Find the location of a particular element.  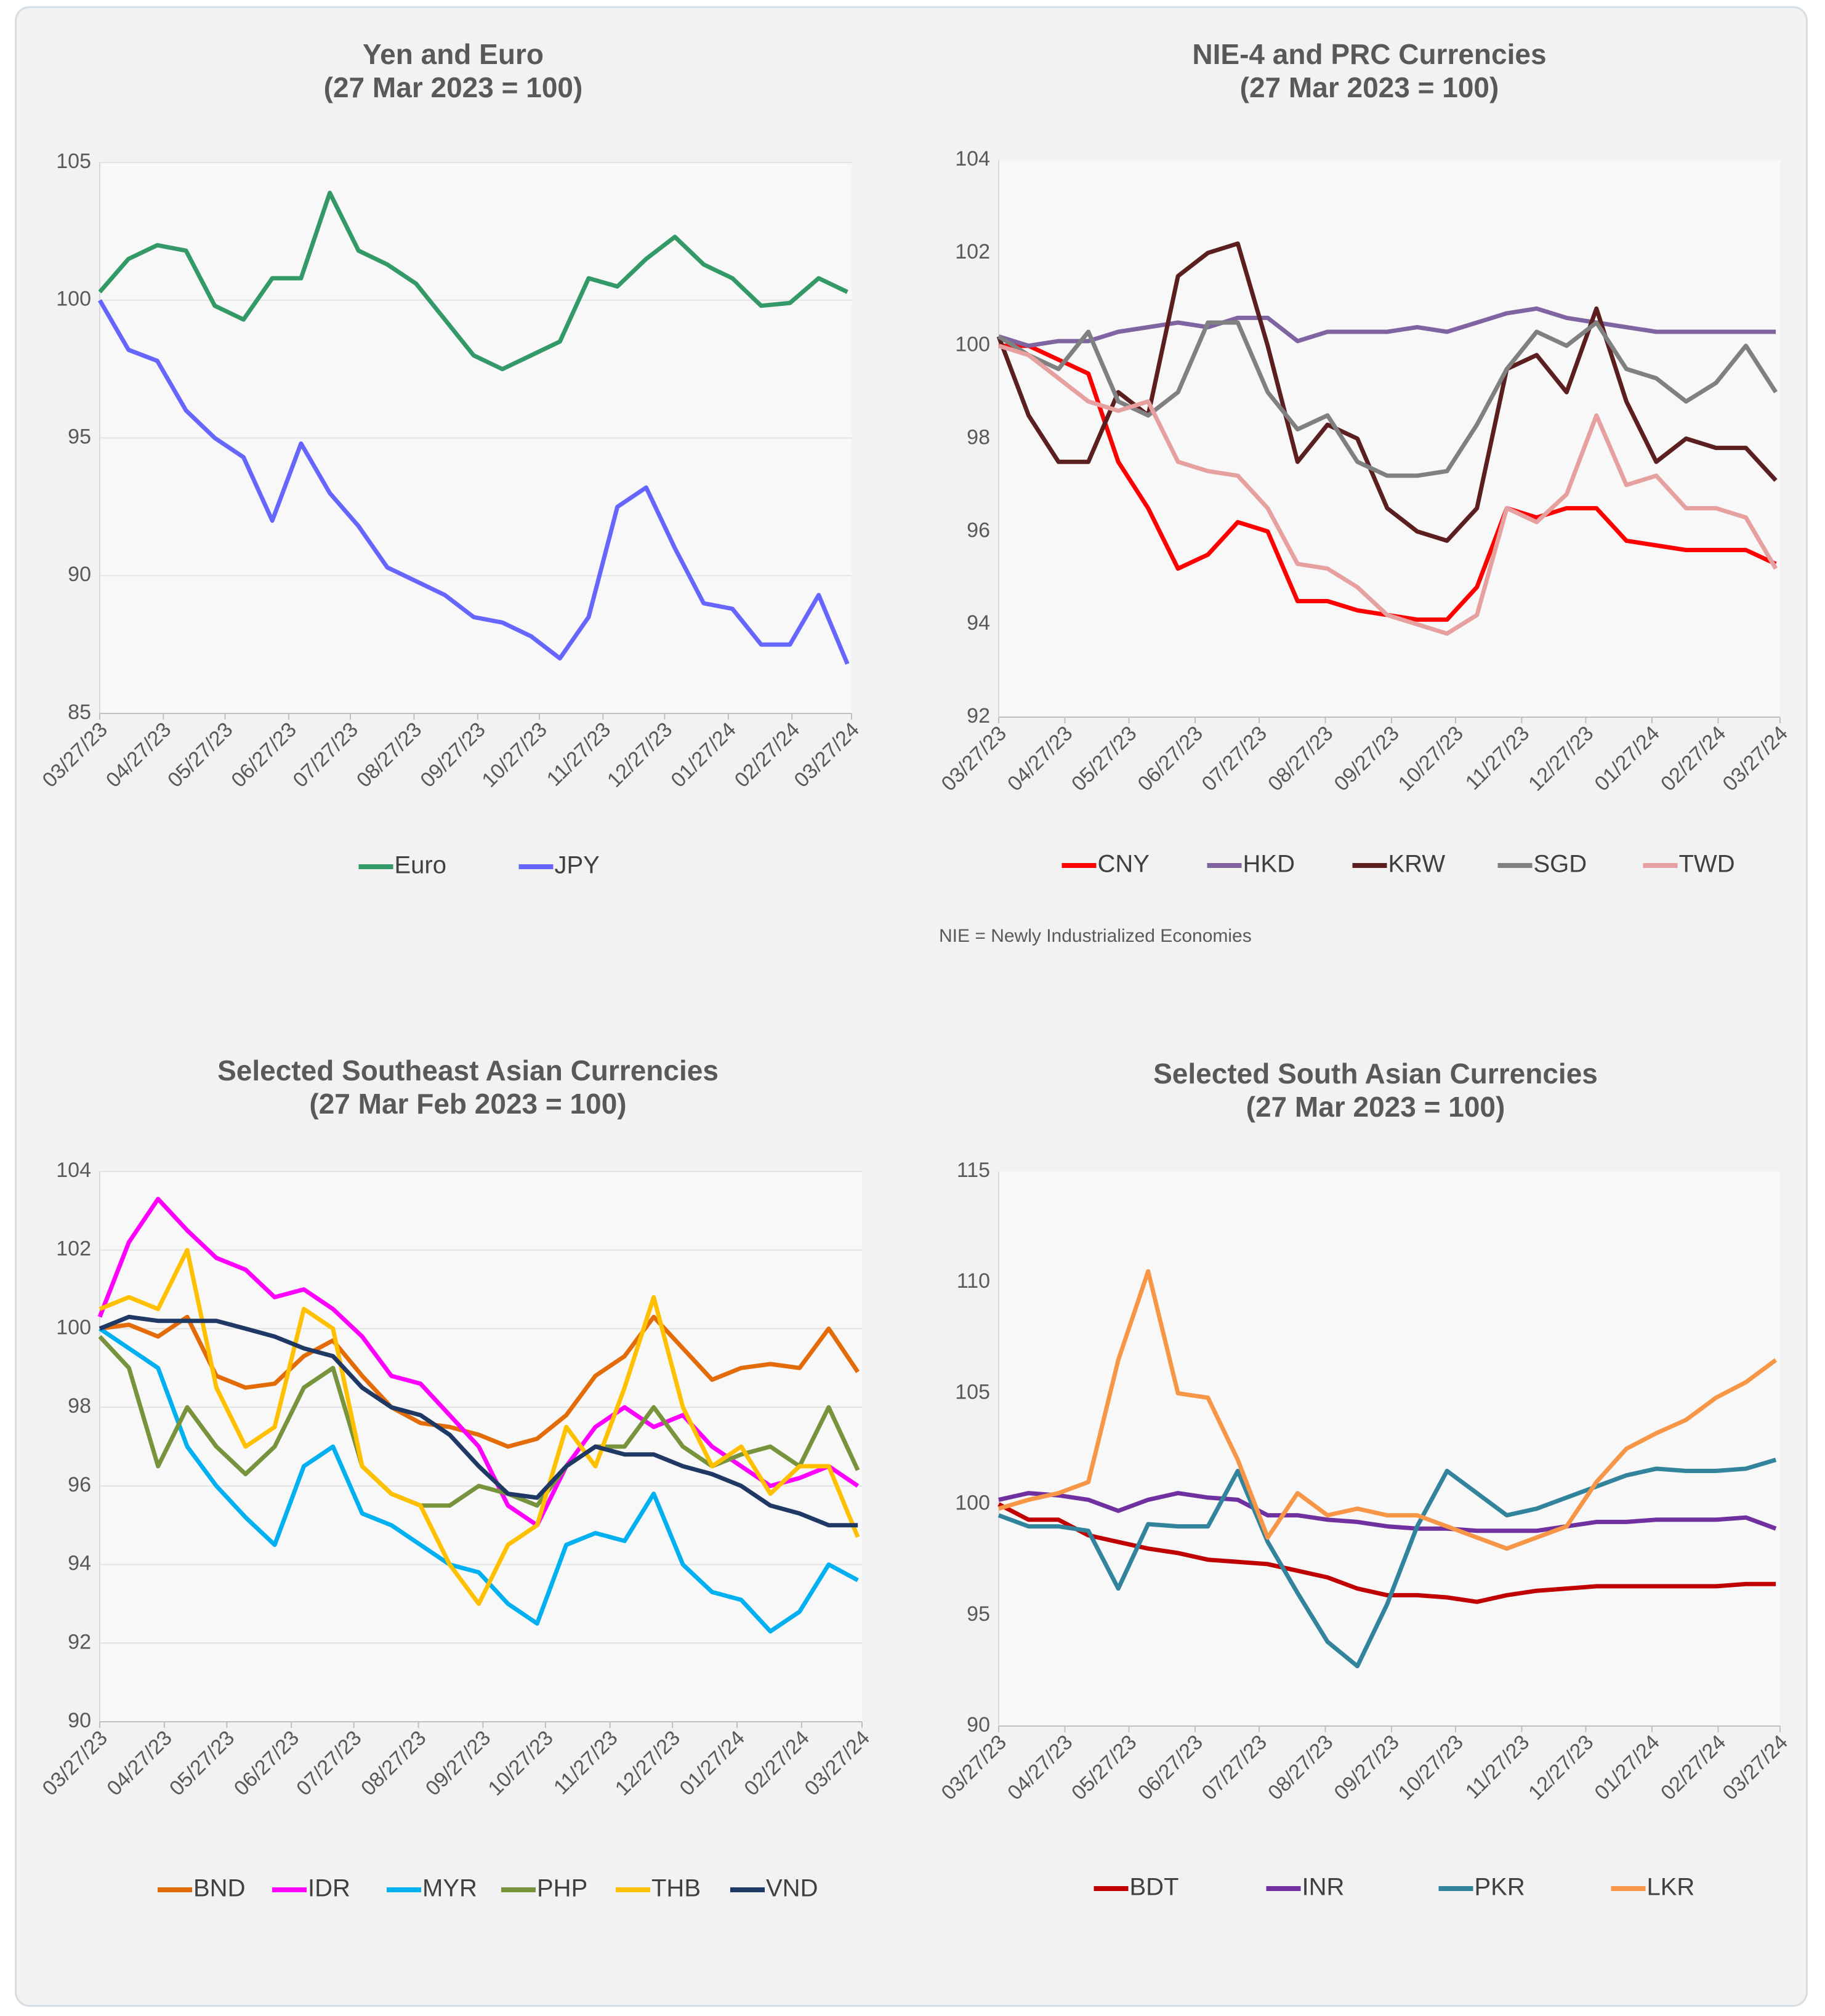

legend-label: TWD is located at coordinates (1707, 864).